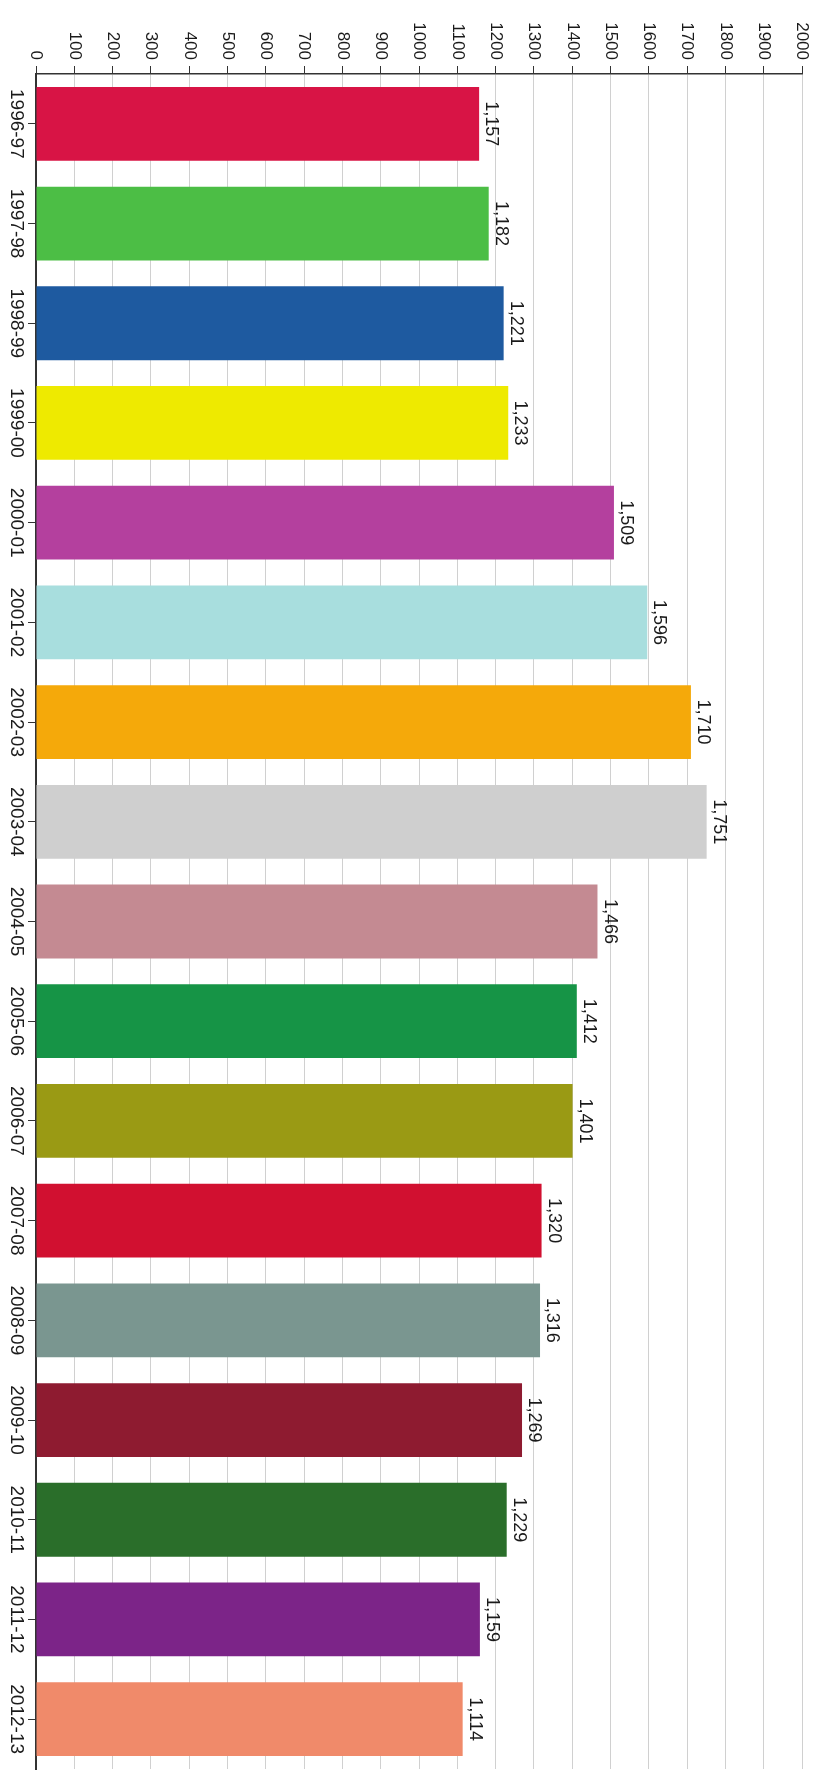 The image size is (840, 1783). Describe the element at coordinates (75, 45) in the screenshot. I see `x-tick-label: 100` at that location.